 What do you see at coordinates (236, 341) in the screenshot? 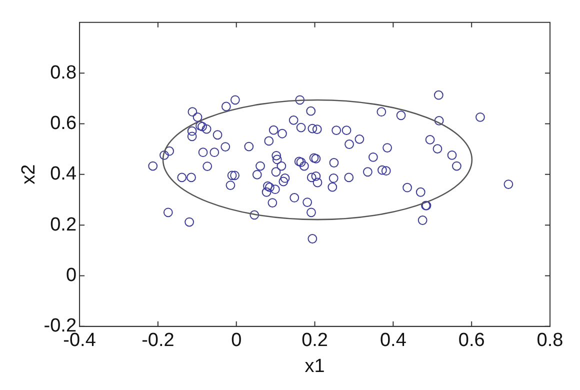
I see `x-tick-label: 0` at bounding box center [236, 341].